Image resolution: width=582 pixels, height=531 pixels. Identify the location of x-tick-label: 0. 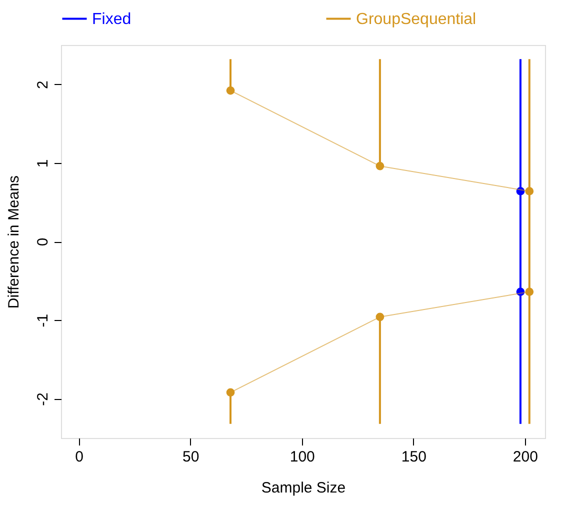
(79, 457).